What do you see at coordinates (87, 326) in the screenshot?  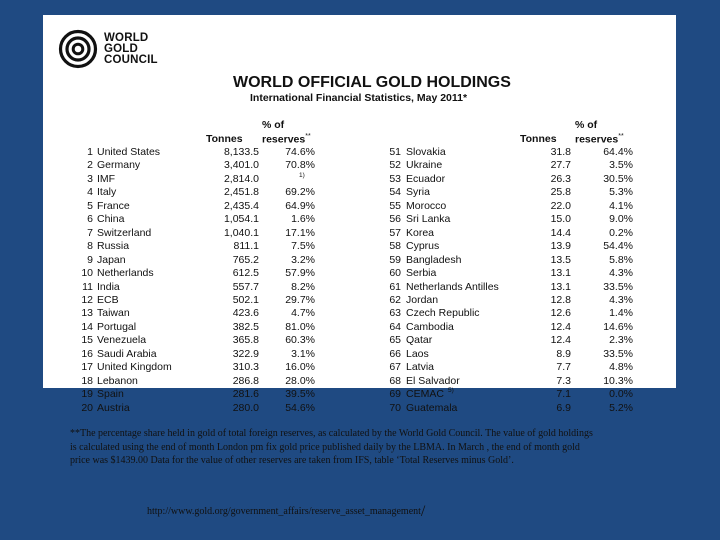 I see `rank-cell: 14` at bounding box center [87, 326].